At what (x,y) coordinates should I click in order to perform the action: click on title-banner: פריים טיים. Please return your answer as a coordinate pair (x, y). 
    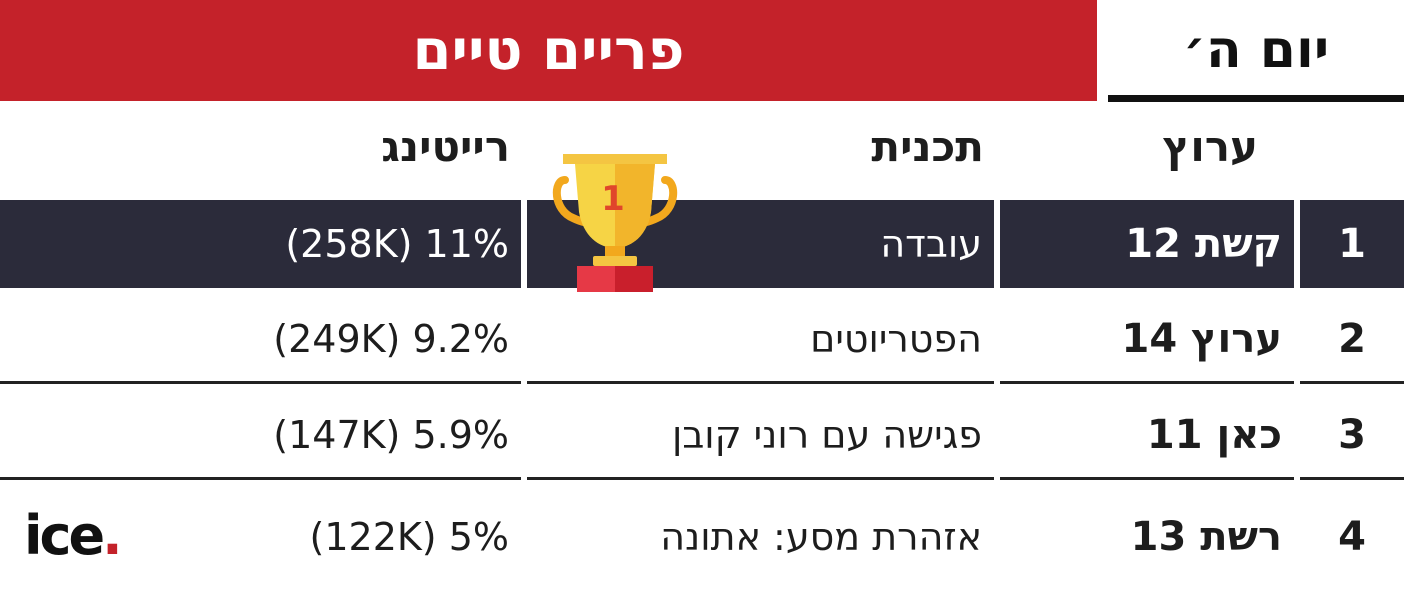
    Looking at the image, I should click on (548, 50).